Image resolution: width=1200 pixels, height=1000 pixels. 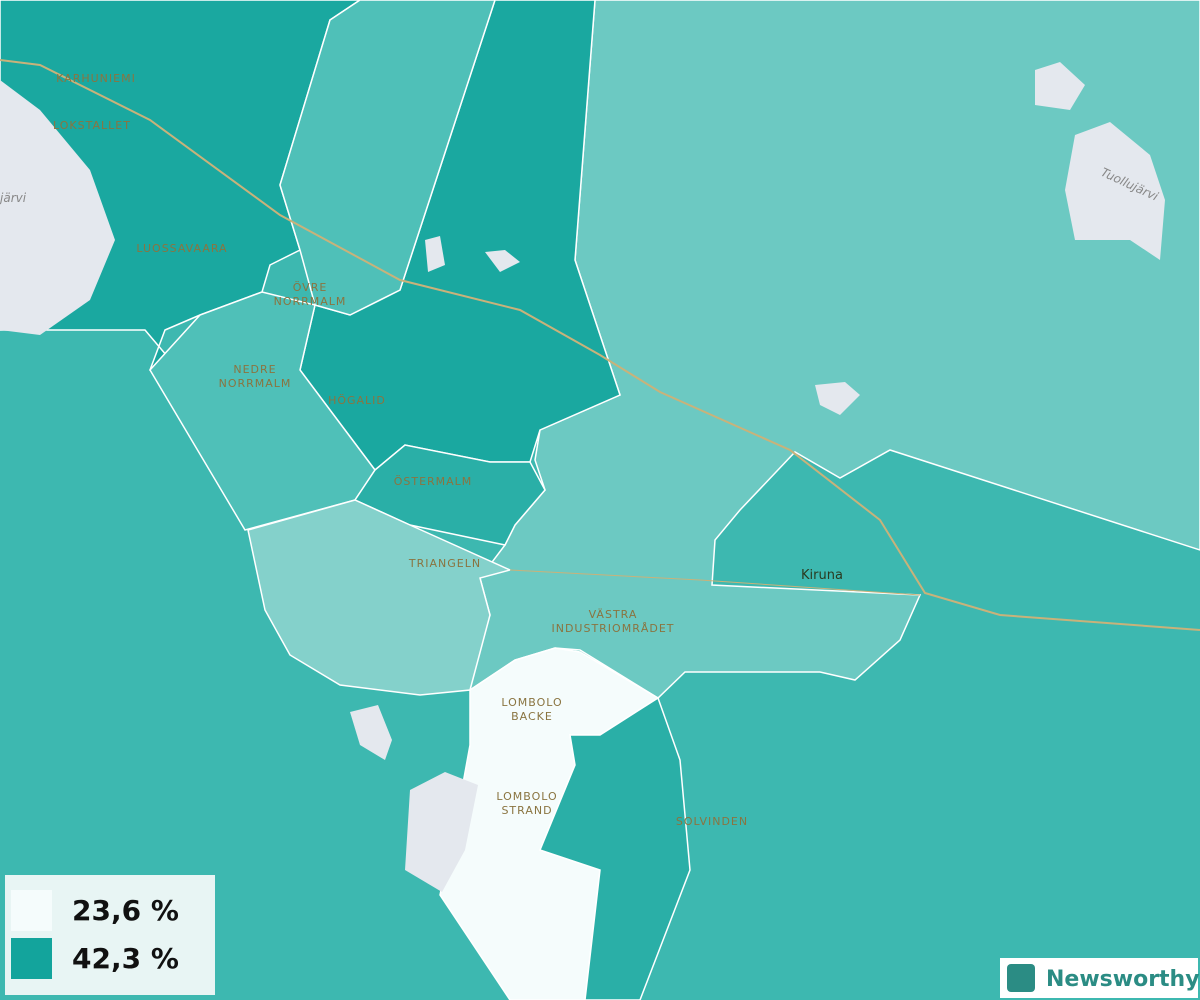 What do you see at coordinates (96, 78) in the screenshot?
I see `place-label: KARHUNIEMI` at bounding box center [96, 78].